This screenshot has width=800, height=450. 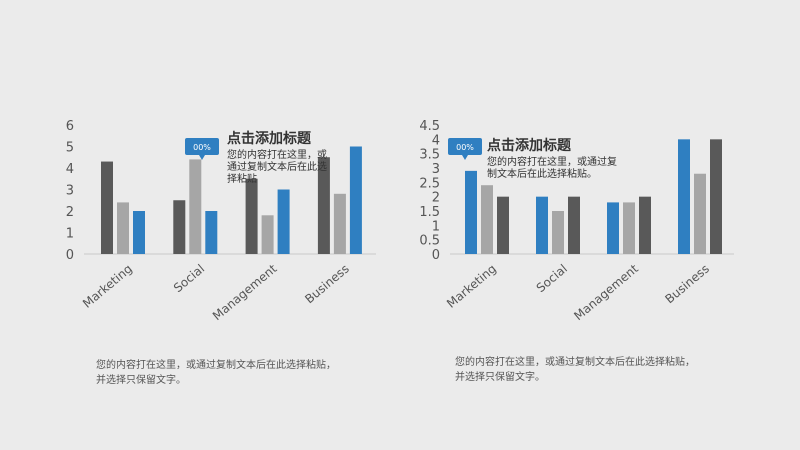 What do you see at coordinates (429, 126) in the screenshot?
I see `right-y-tick: 4.5` at bounding box center [429, 126].